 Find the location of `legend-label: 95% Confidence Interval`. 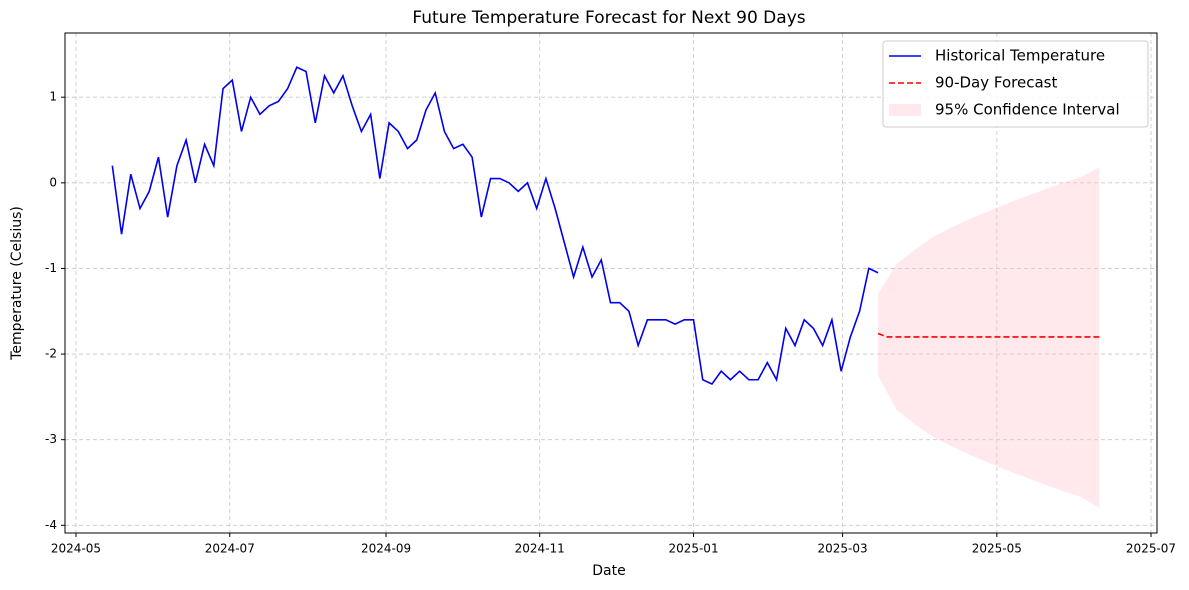

legend-label: 95% Confidence Interval is located at coordinates (1027, 110).